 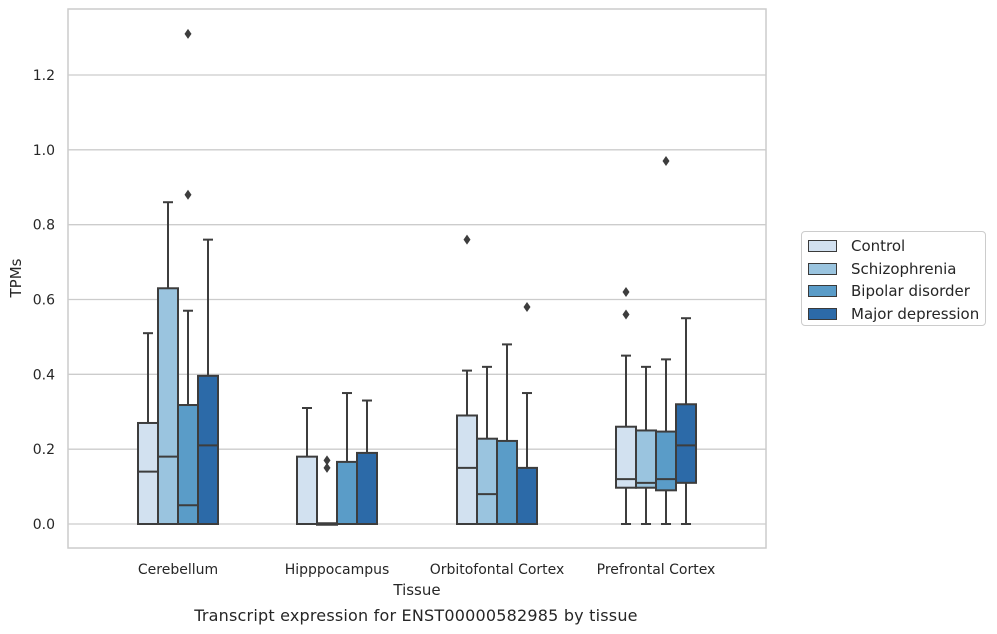 I want to click on y-tick-label: 0.8, so click(x=44, y=226).